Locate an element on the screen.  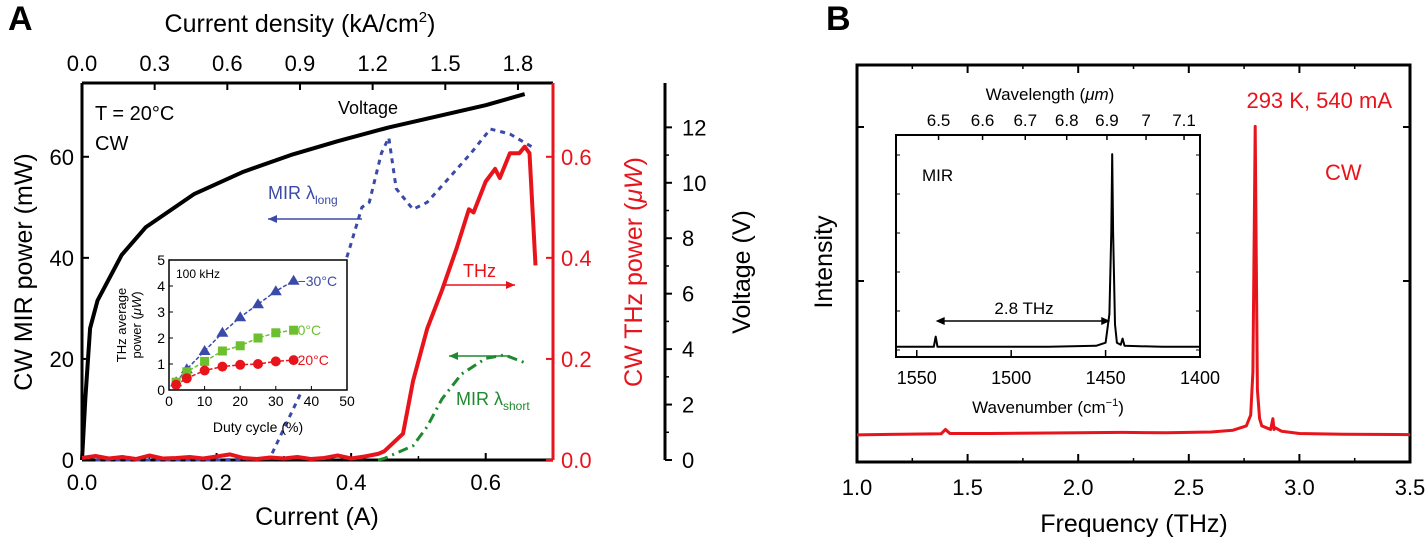
double-arrow-left-head is located at coordinates (940, 321).